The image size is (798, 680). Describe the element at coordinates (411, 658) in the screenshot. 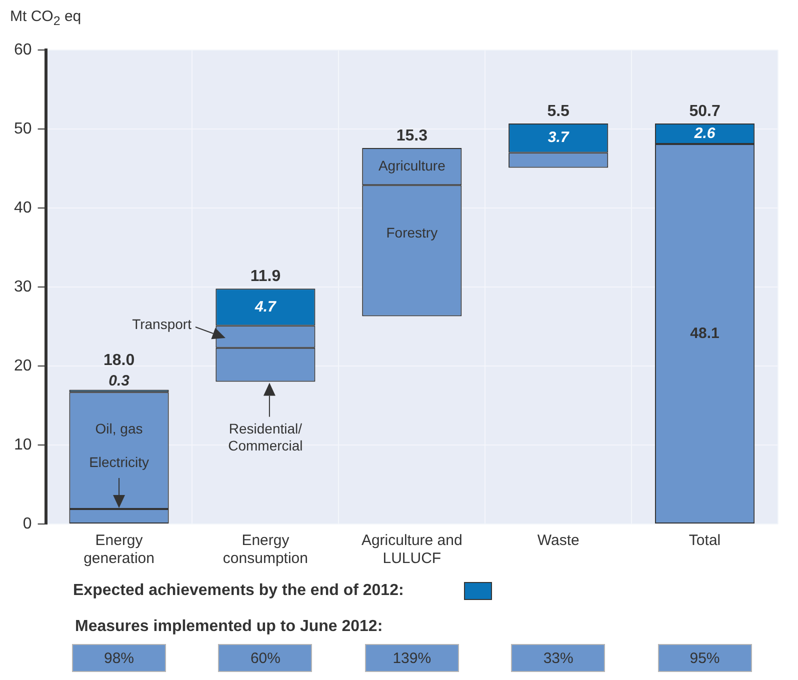

I see `text: 139%` at that location.